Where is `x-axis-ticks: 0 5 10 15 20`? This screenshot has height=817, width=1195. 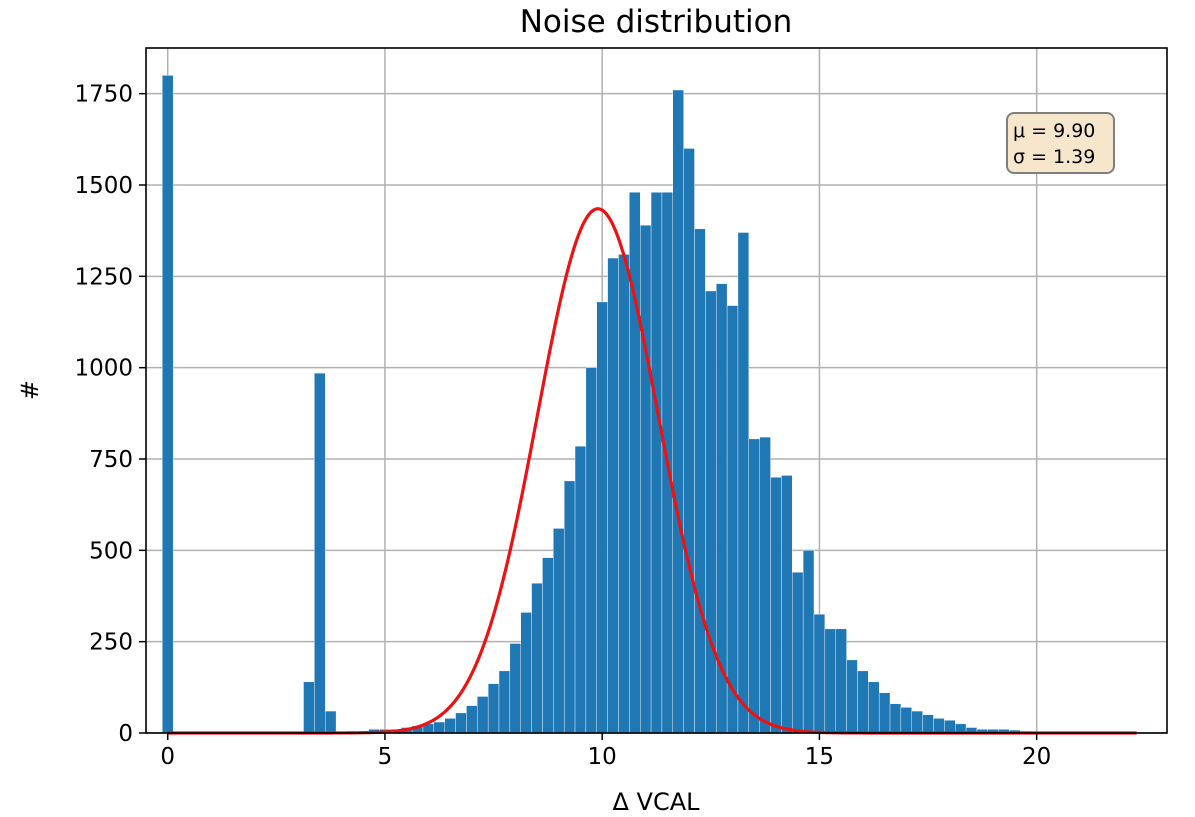 x-axis-ticks: 0 5 10 15 20 is located at coordinates (605, 751).